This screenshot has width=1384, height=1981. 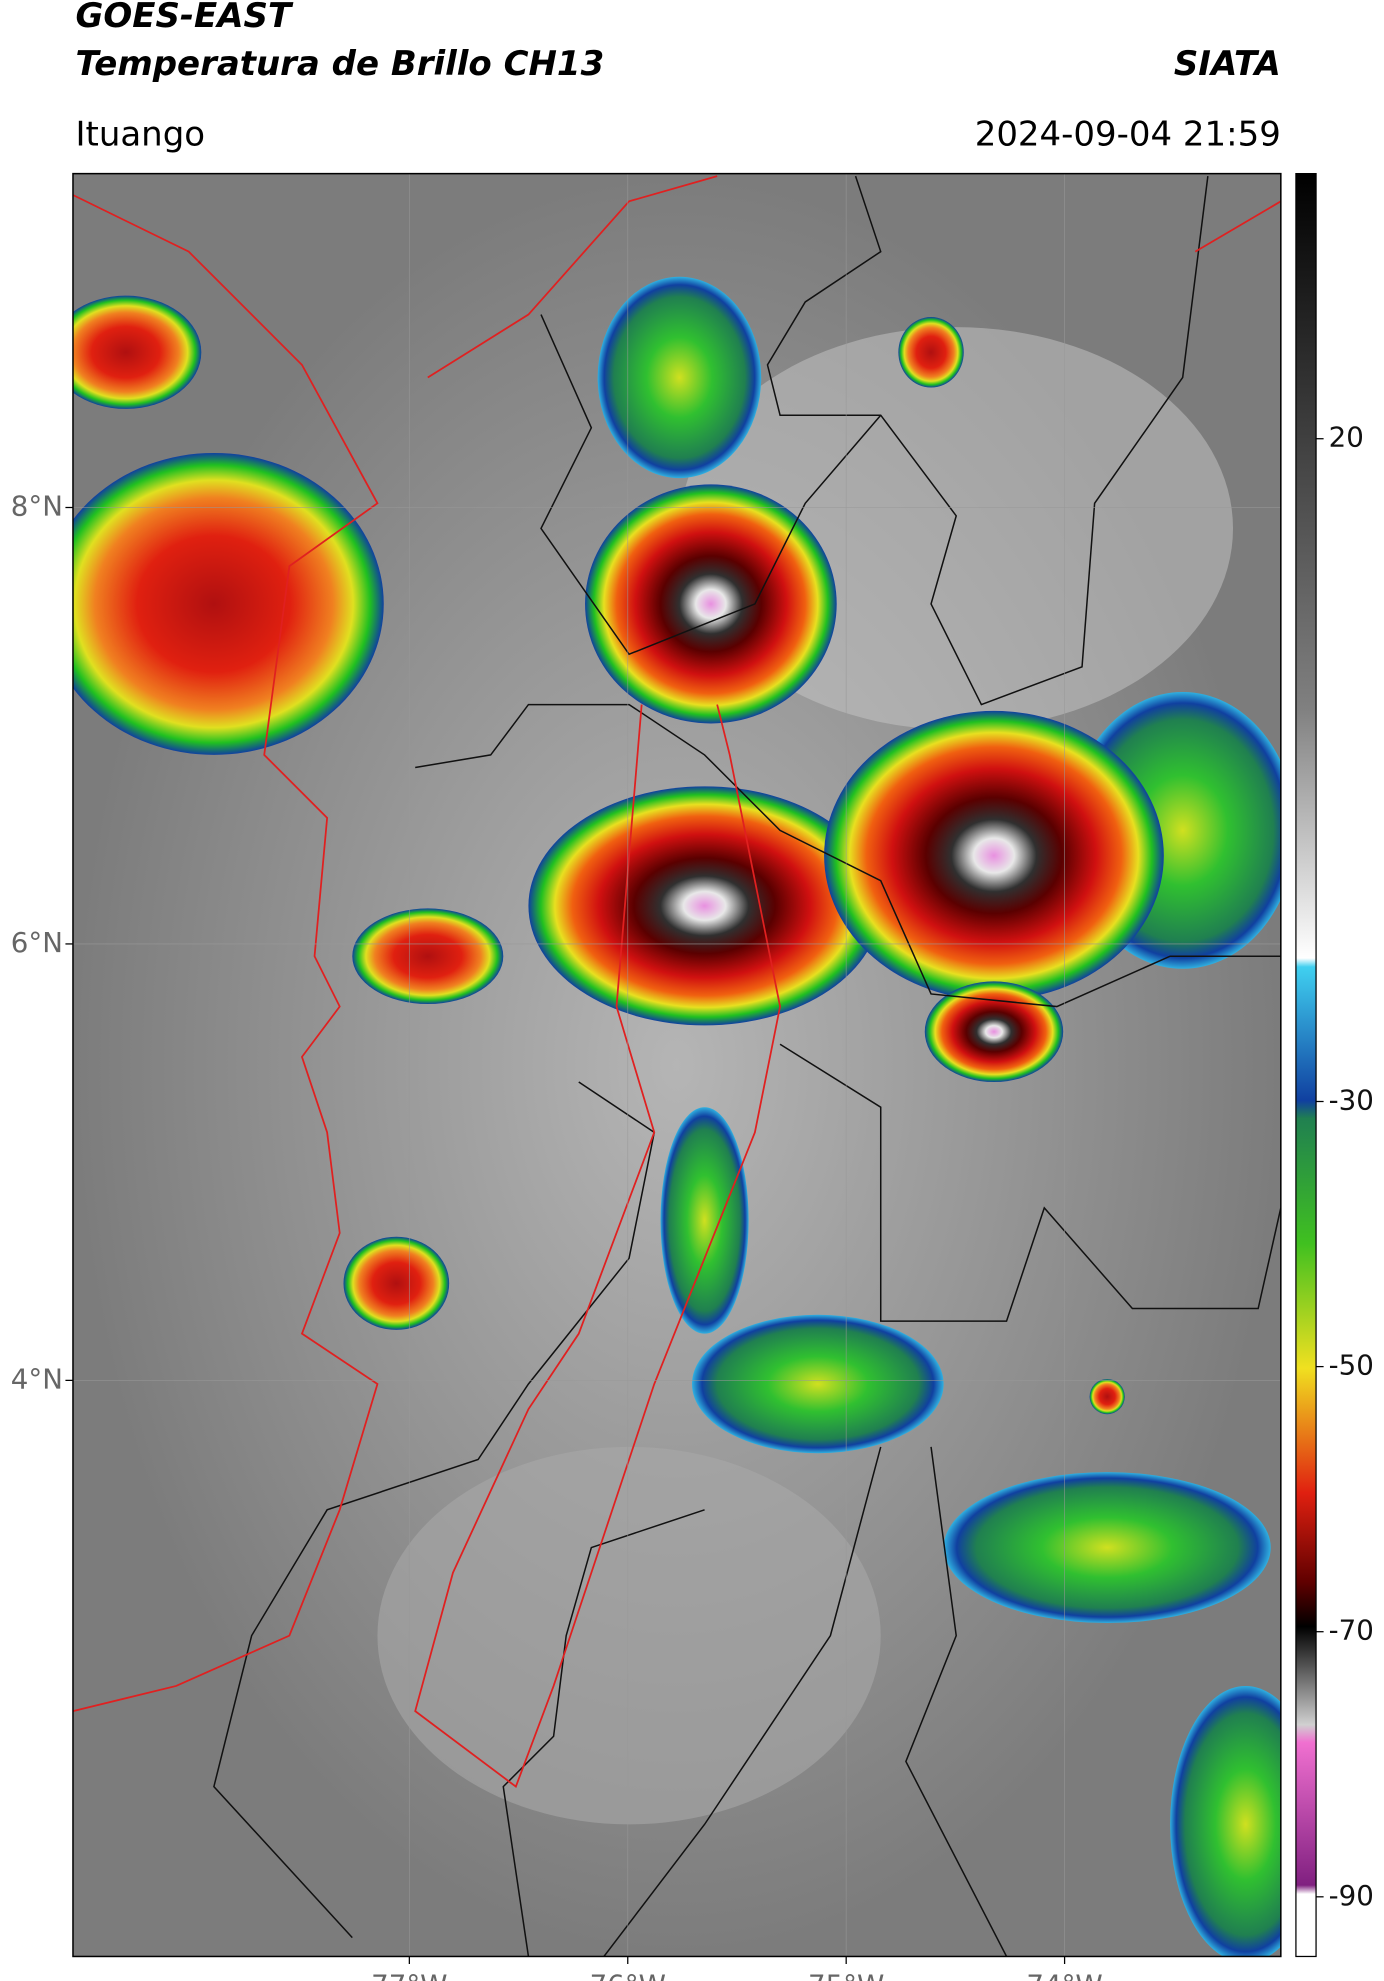 I want to click on colorbar-tick-label: -50, so click(x=1351, y=1365).